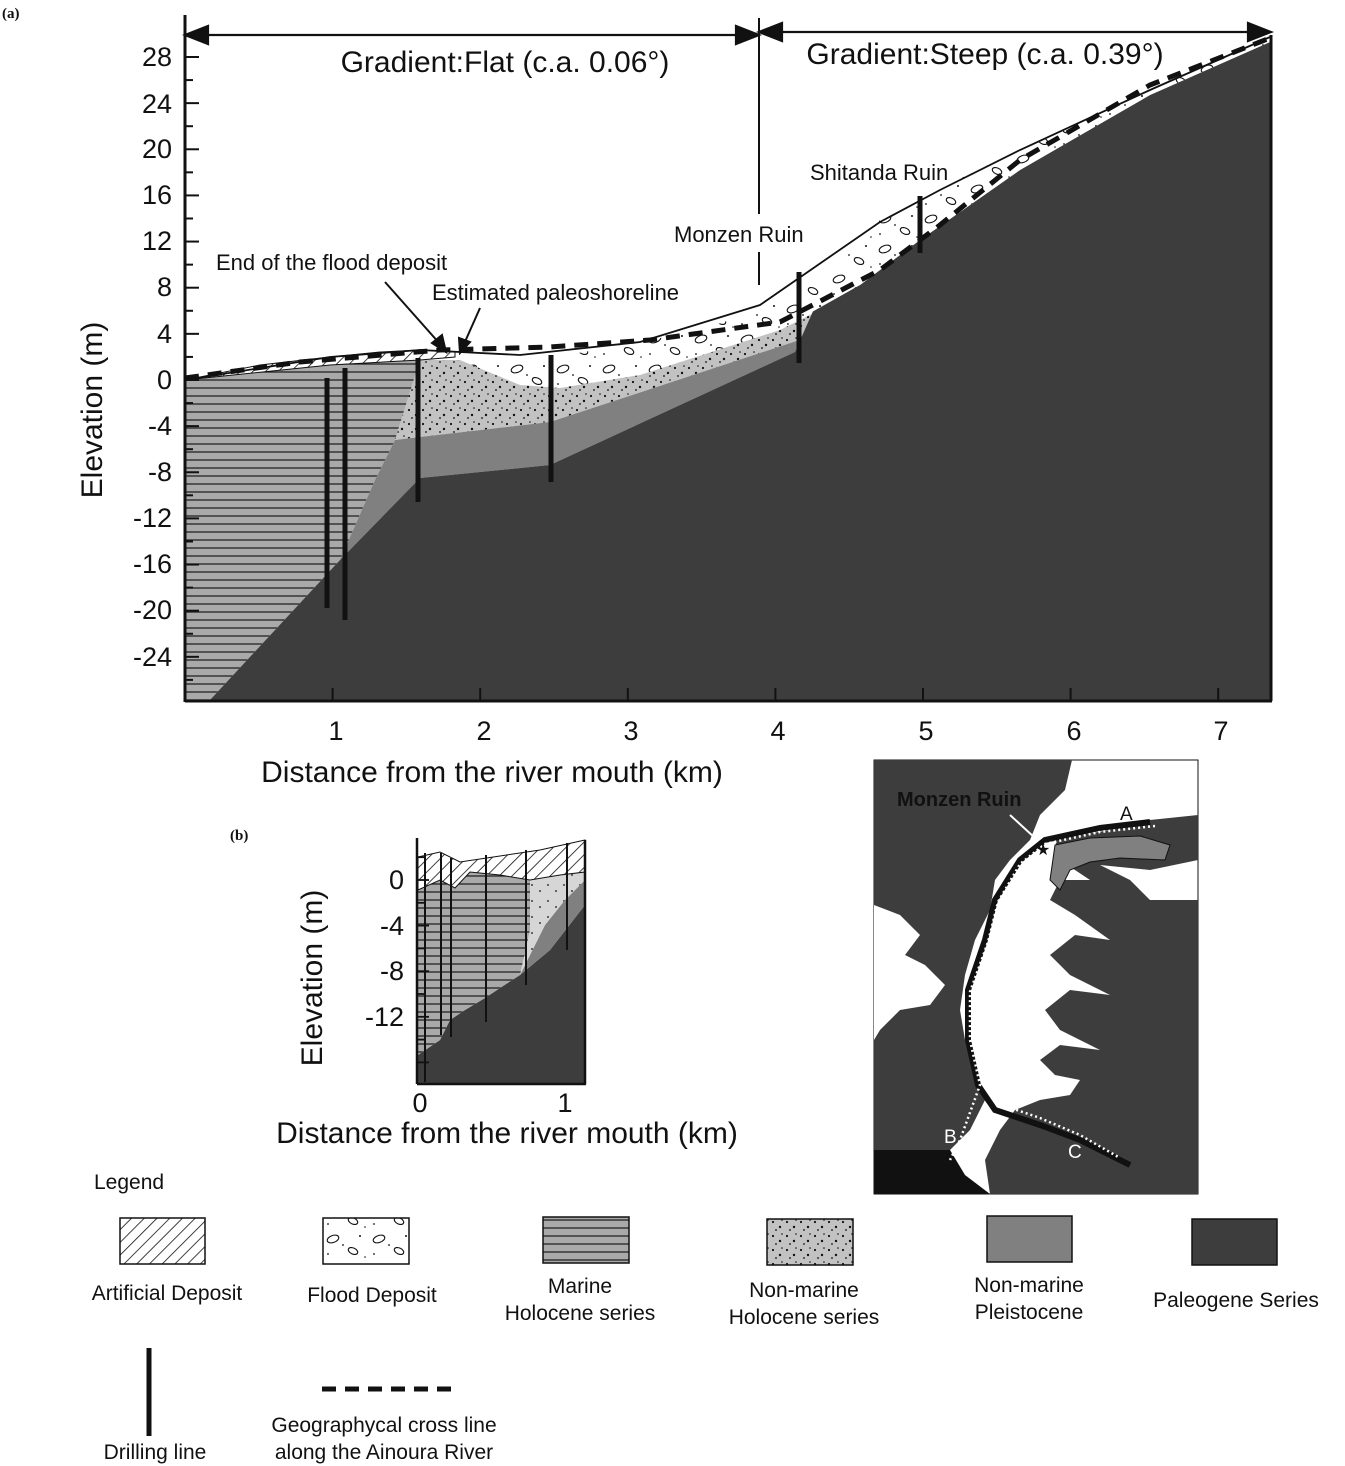 This screenshot has width=1345, height=1466. Describe the element at coordinates (157, 195) in the screenshot. I see `y-tick-label: 16` at that location.